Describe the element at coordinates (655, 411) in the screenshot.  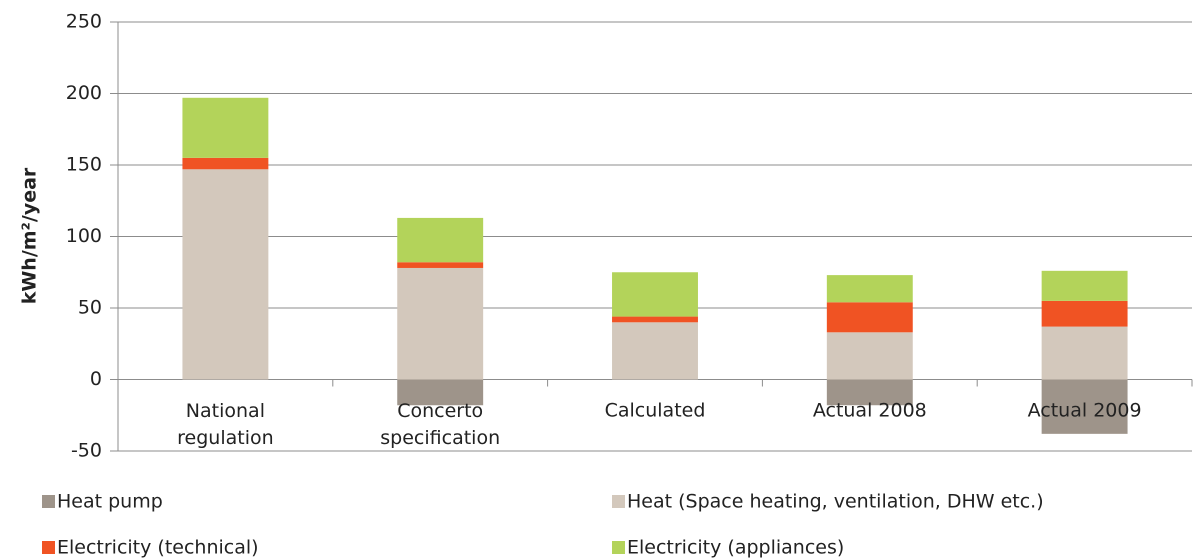
I see `x-tick-label: Calculated` at that location.